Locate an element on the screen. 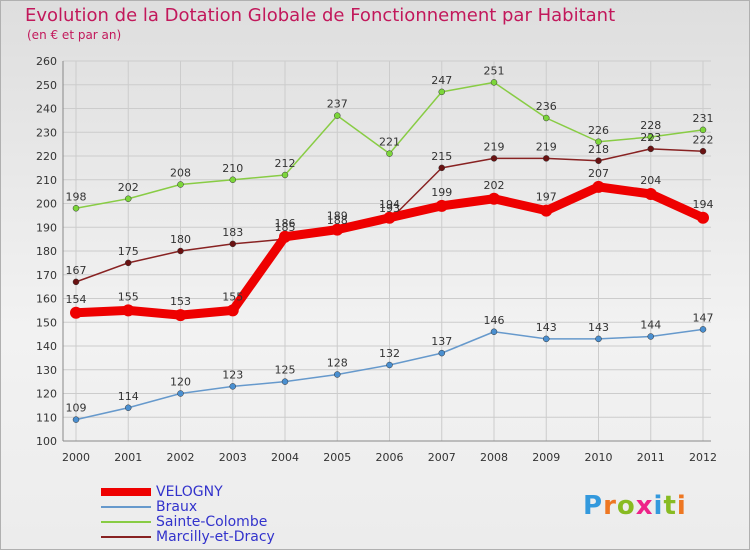  data-label: 222 is located at coordinates (703, 139).